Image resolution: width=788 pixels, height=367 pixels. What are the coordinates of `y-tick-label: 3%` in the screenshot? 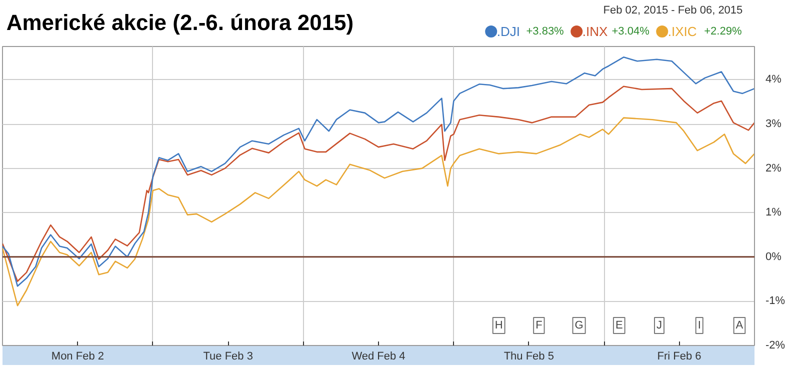 It's located at (774, 124).